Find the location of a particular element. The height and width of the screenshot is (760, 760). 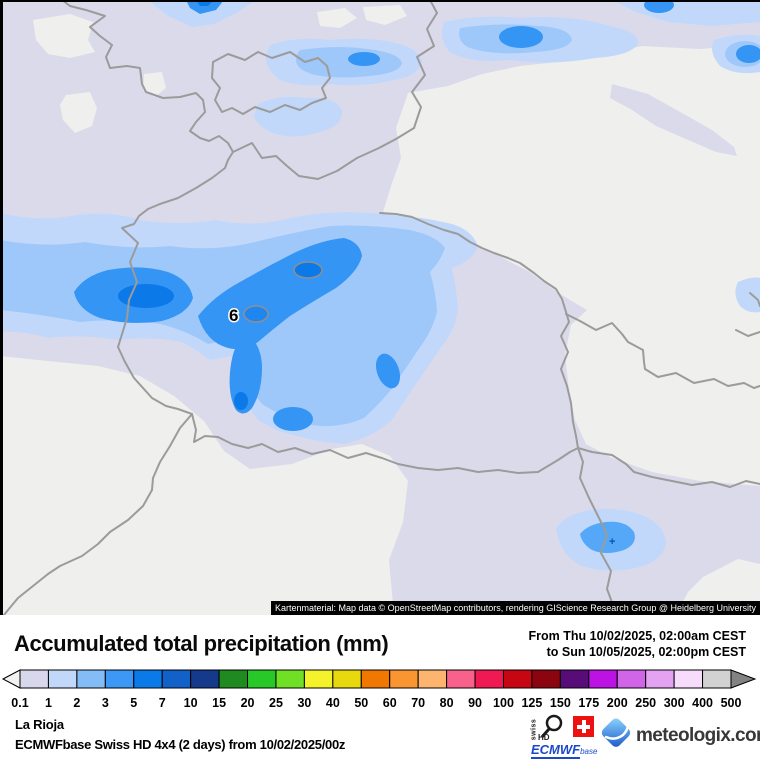

legend-tick-label: 5 is located at coordinates (133, 703).